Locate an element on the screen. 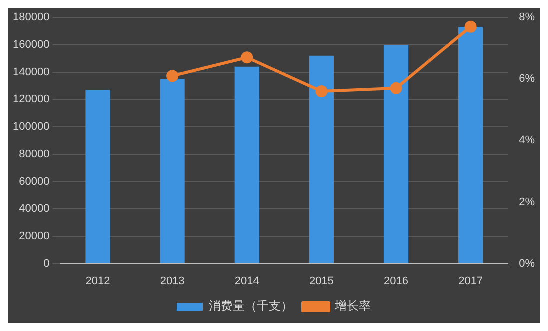  y2-tick-label: 2% is located at coordinates (527, 202).